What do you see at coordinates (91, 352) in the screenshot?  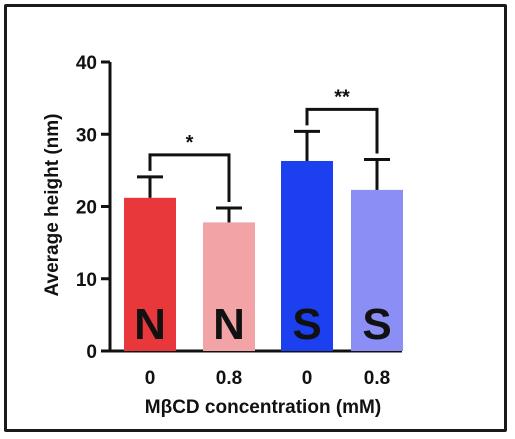 I see `y-tick-label-0: 0` at bounding box center [91, 352].